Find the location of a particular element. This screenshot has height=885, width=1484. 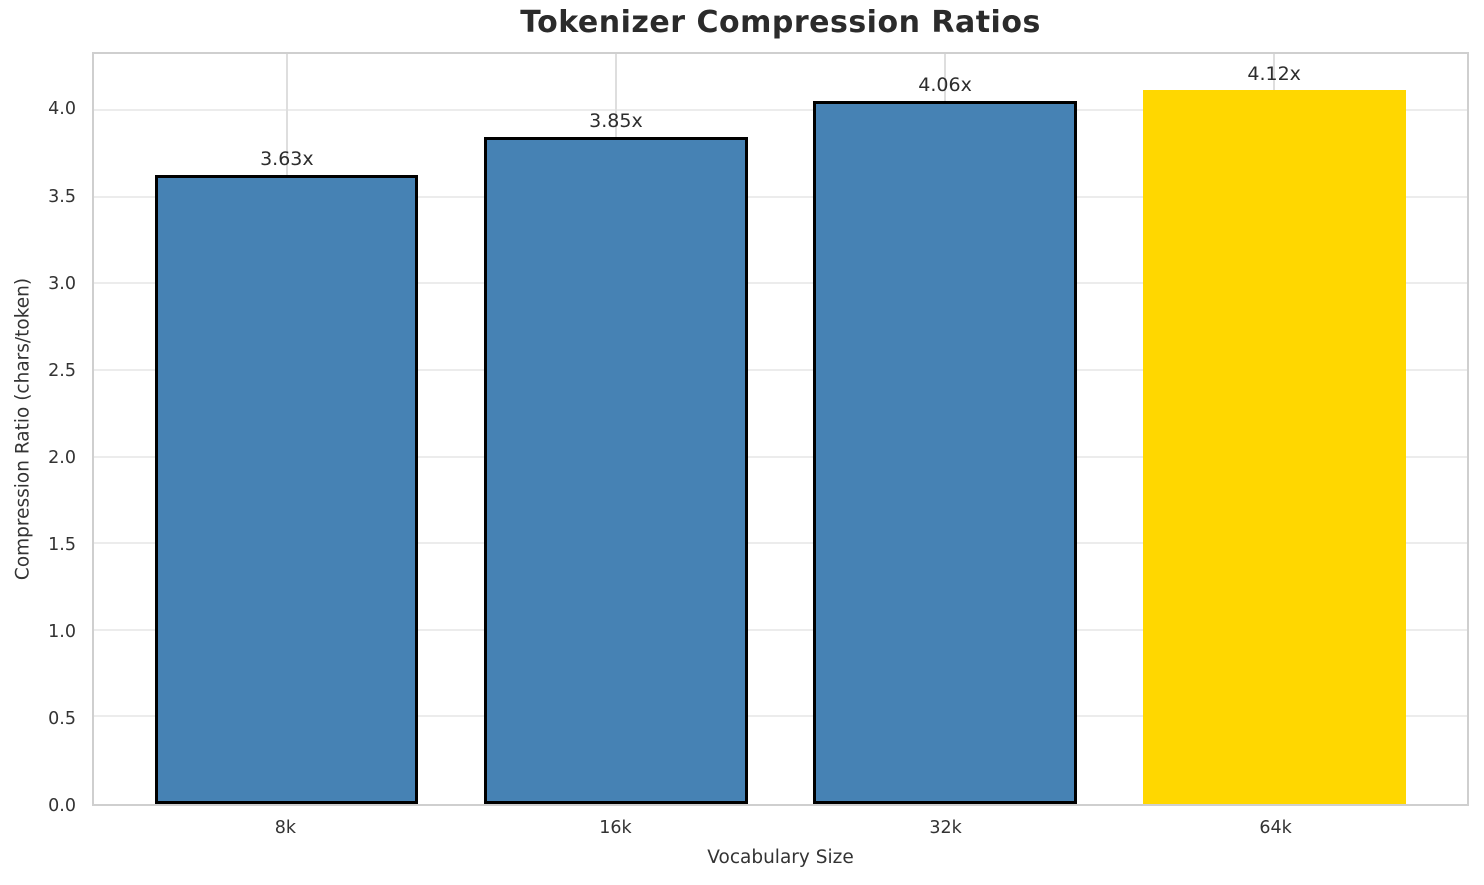

x-tick-label-16k: 16k is located at coordinates (615, 828).